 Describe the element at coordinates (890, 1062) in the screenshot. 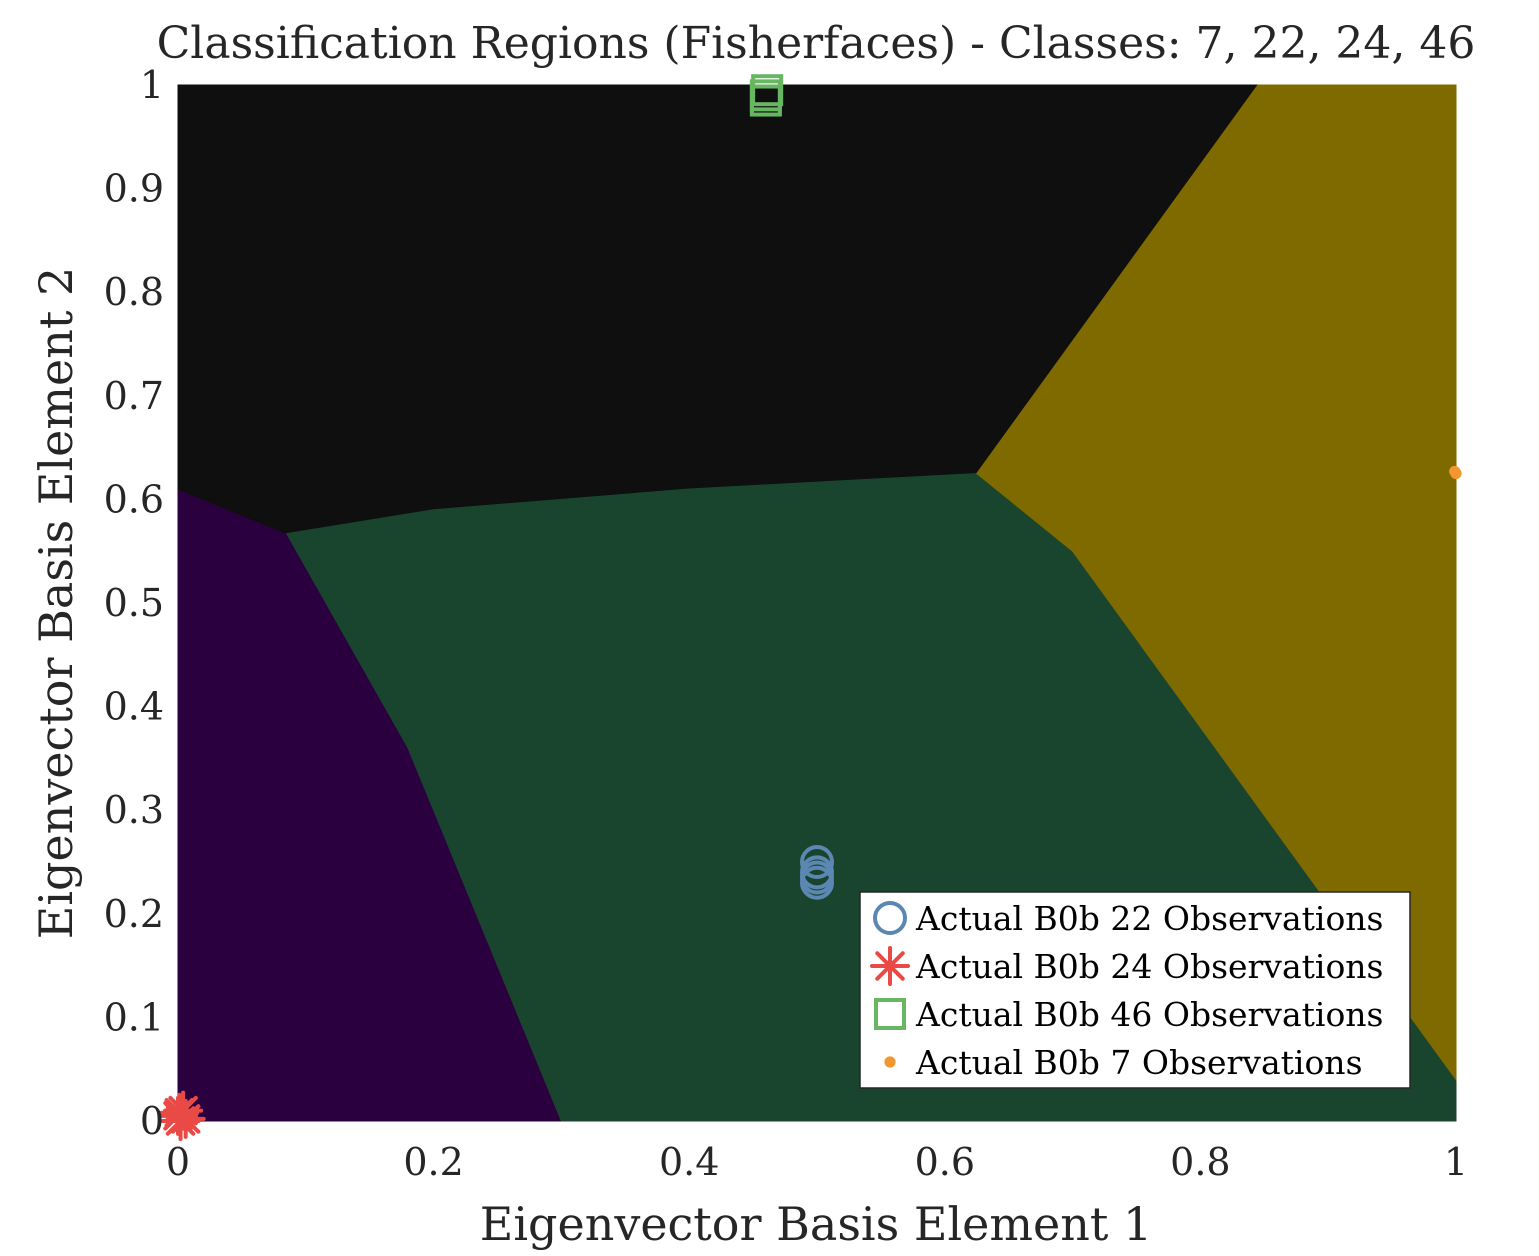

I see `legend-marker-dot` at that location.